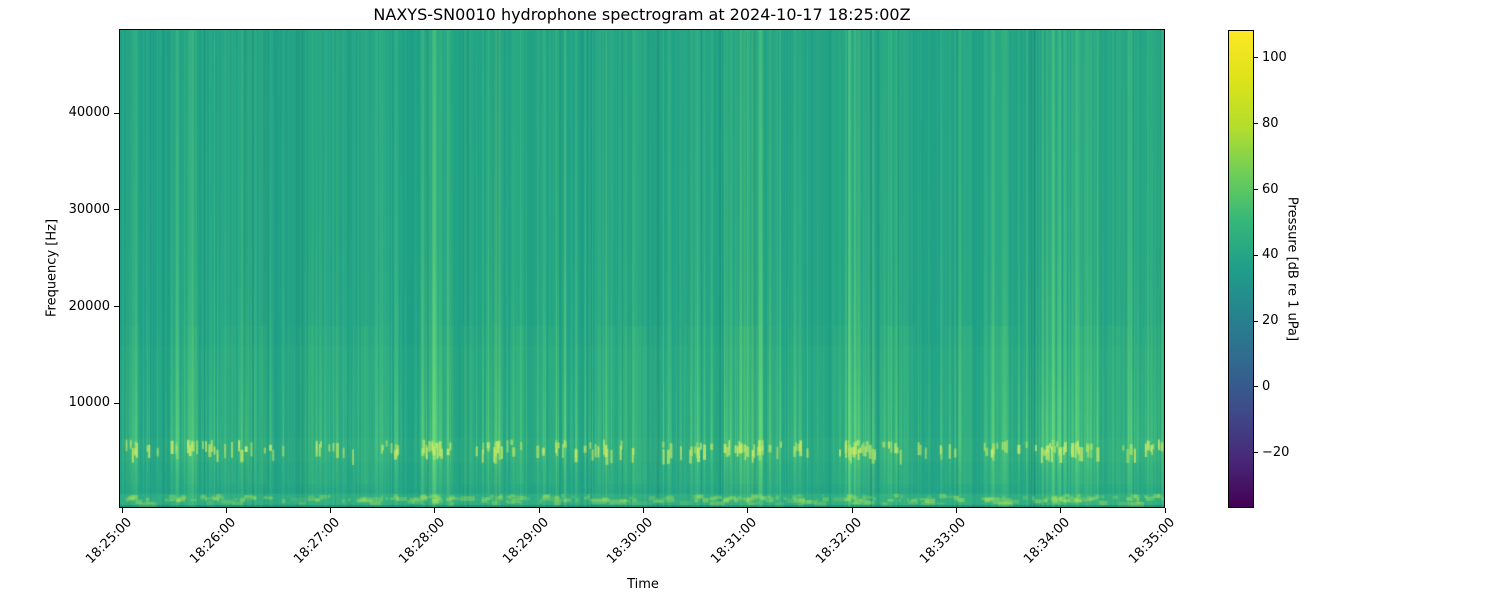 Image resolution: width=1500 pixels, height=600 pixels. What do you see at coordinates (89, 209) in the screenshot?
I see `y-tick-label: 30000` at bounding box center [89, 209].